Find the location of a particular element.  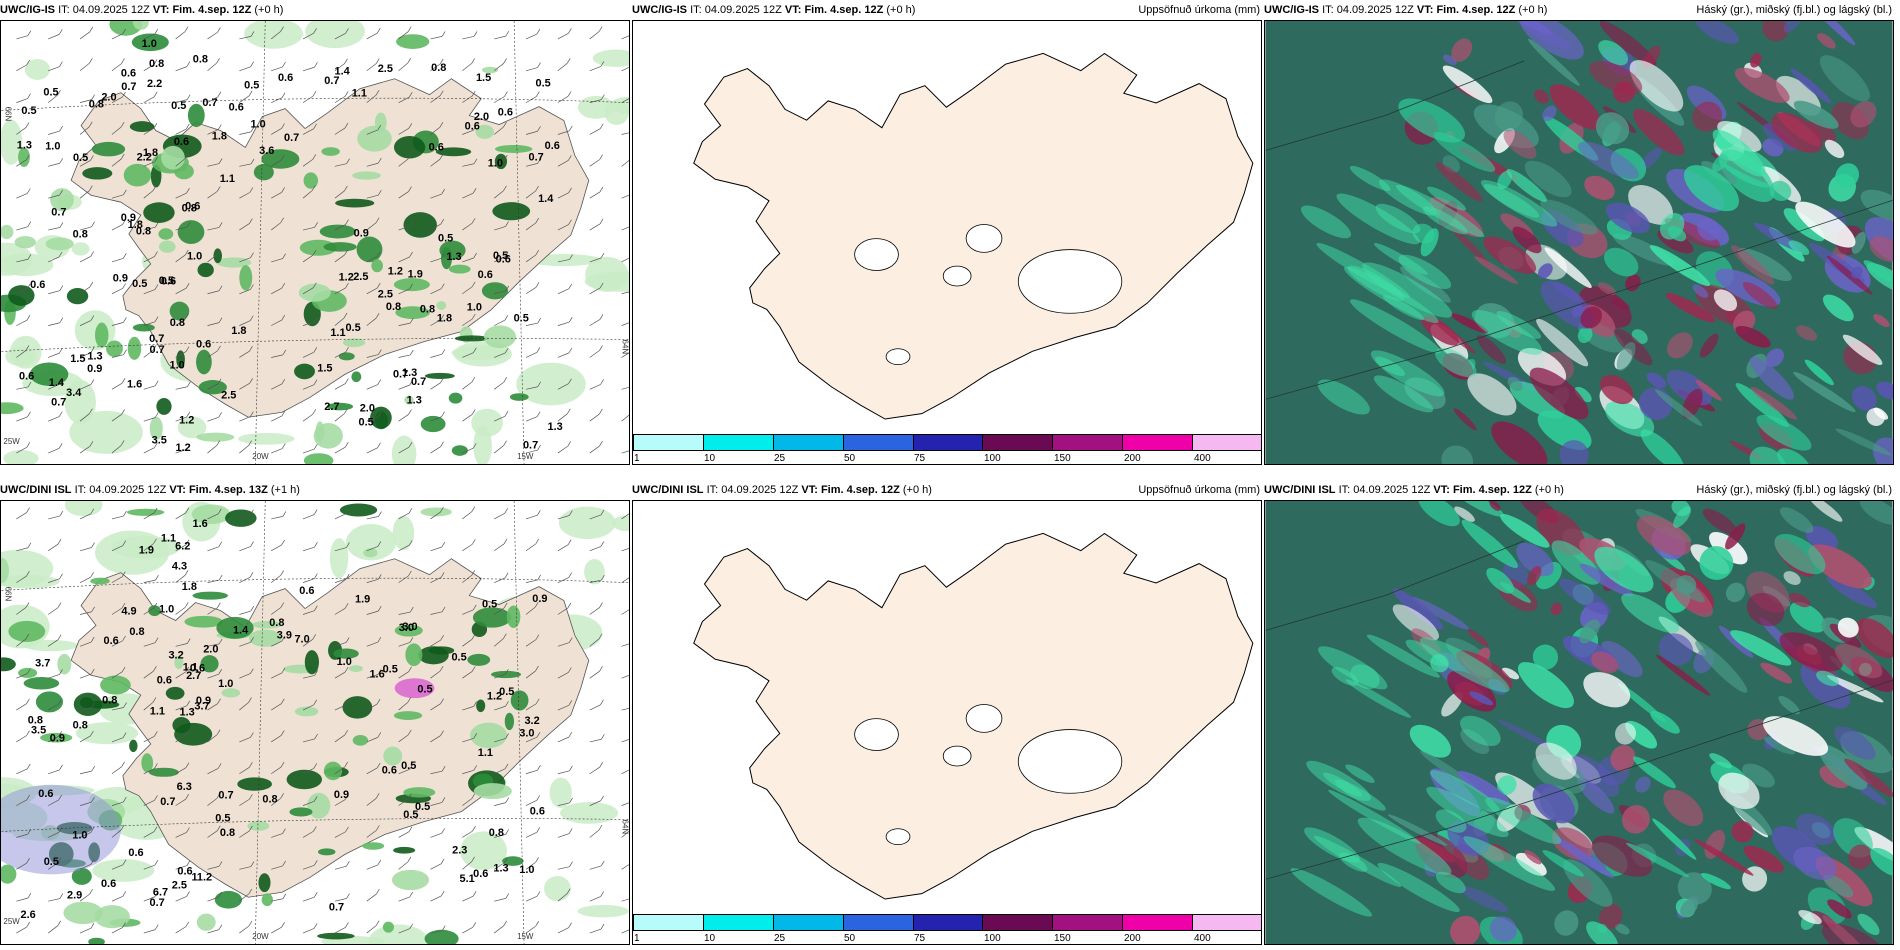

colorbar-label: 200 is located at coordinates (1132, 458).